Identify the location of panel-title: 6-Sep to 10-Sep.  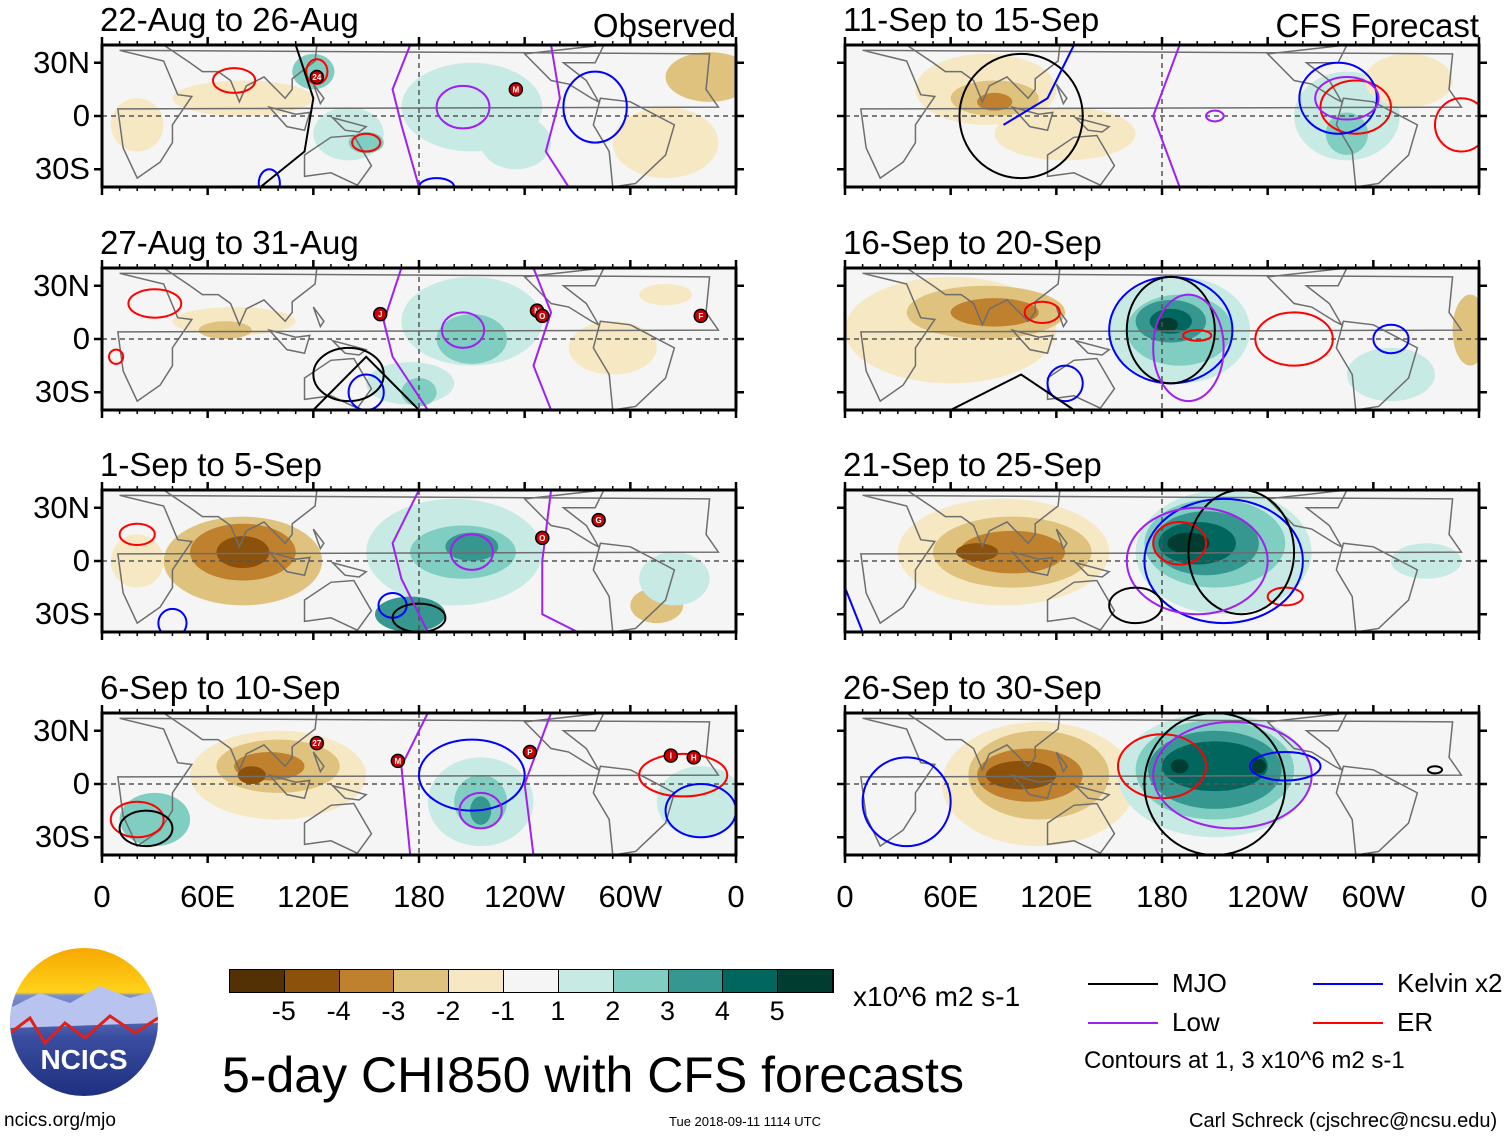
(220, 687).